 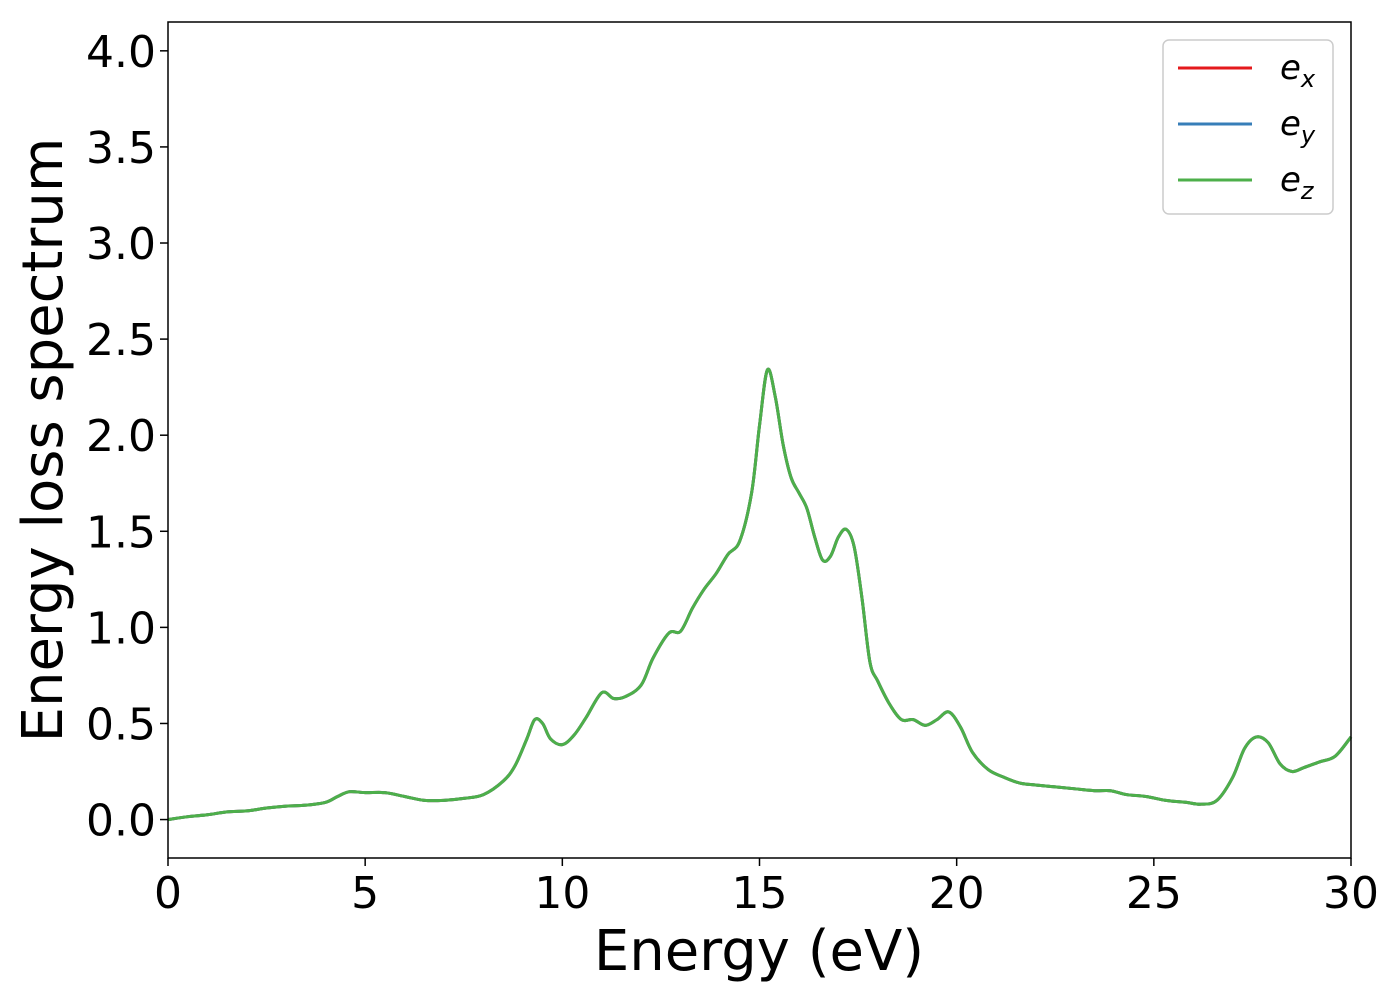 I want to click on y-tick-label: 0.0, so click(x=121, y=821).